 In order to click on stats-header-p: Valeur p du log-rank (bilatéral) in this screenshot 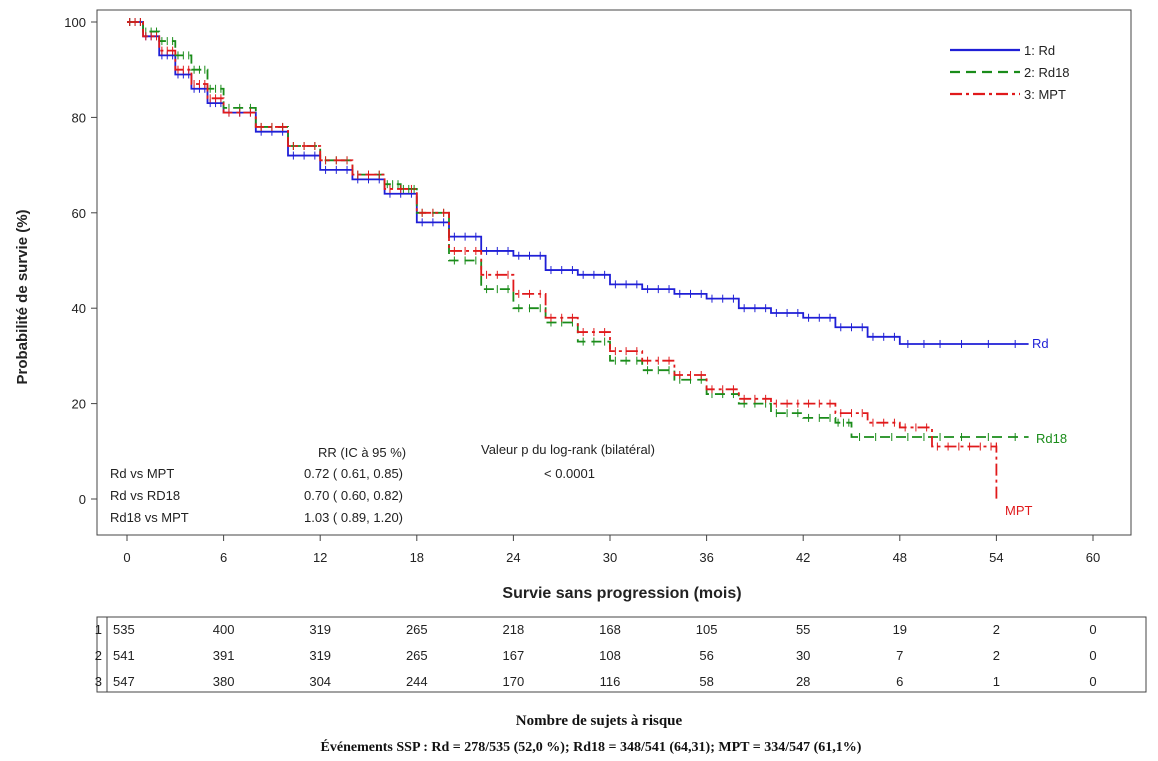, I will do `click(568, 449)`.